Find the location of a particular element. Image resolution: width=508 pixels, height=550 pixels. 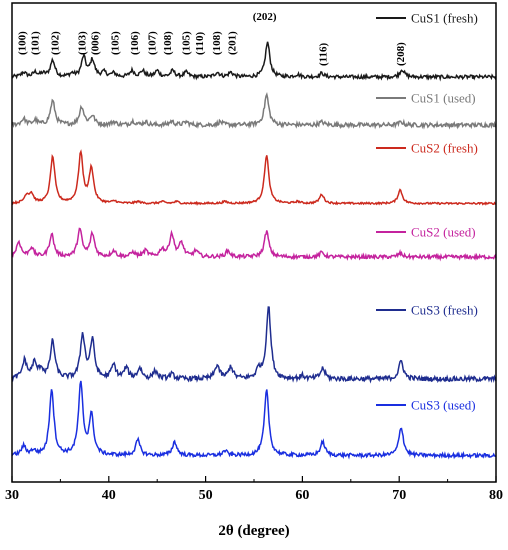

x-tick-label: 30 is located at coordinates (12, 495).